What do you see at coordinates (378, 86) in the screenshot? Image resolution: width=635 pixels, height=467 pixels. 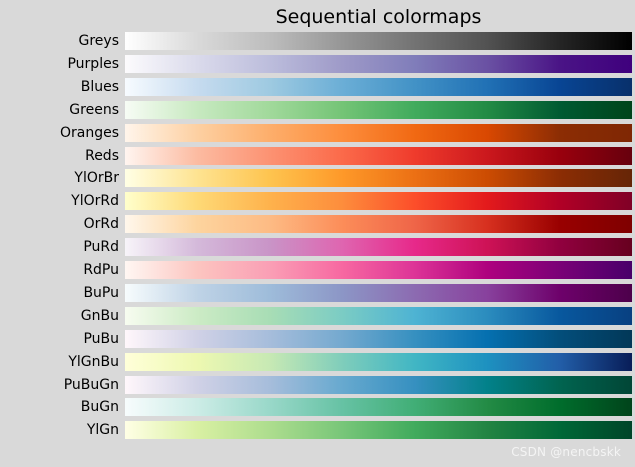 I see `colormap-bar-blues` at bounding box center [378, 86].